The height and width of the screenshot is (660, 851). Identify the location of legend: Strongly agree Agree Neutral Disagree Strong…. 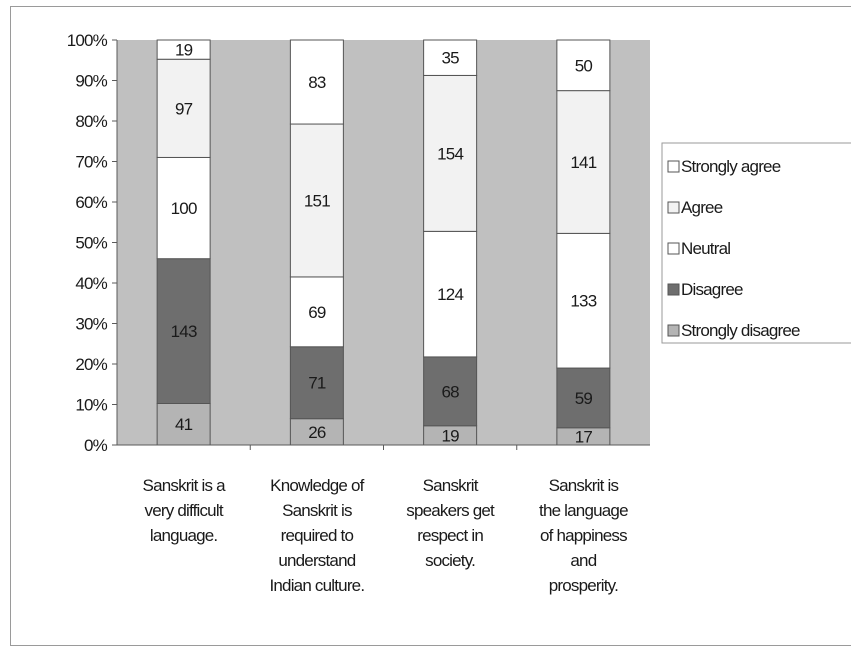
(756, 243).